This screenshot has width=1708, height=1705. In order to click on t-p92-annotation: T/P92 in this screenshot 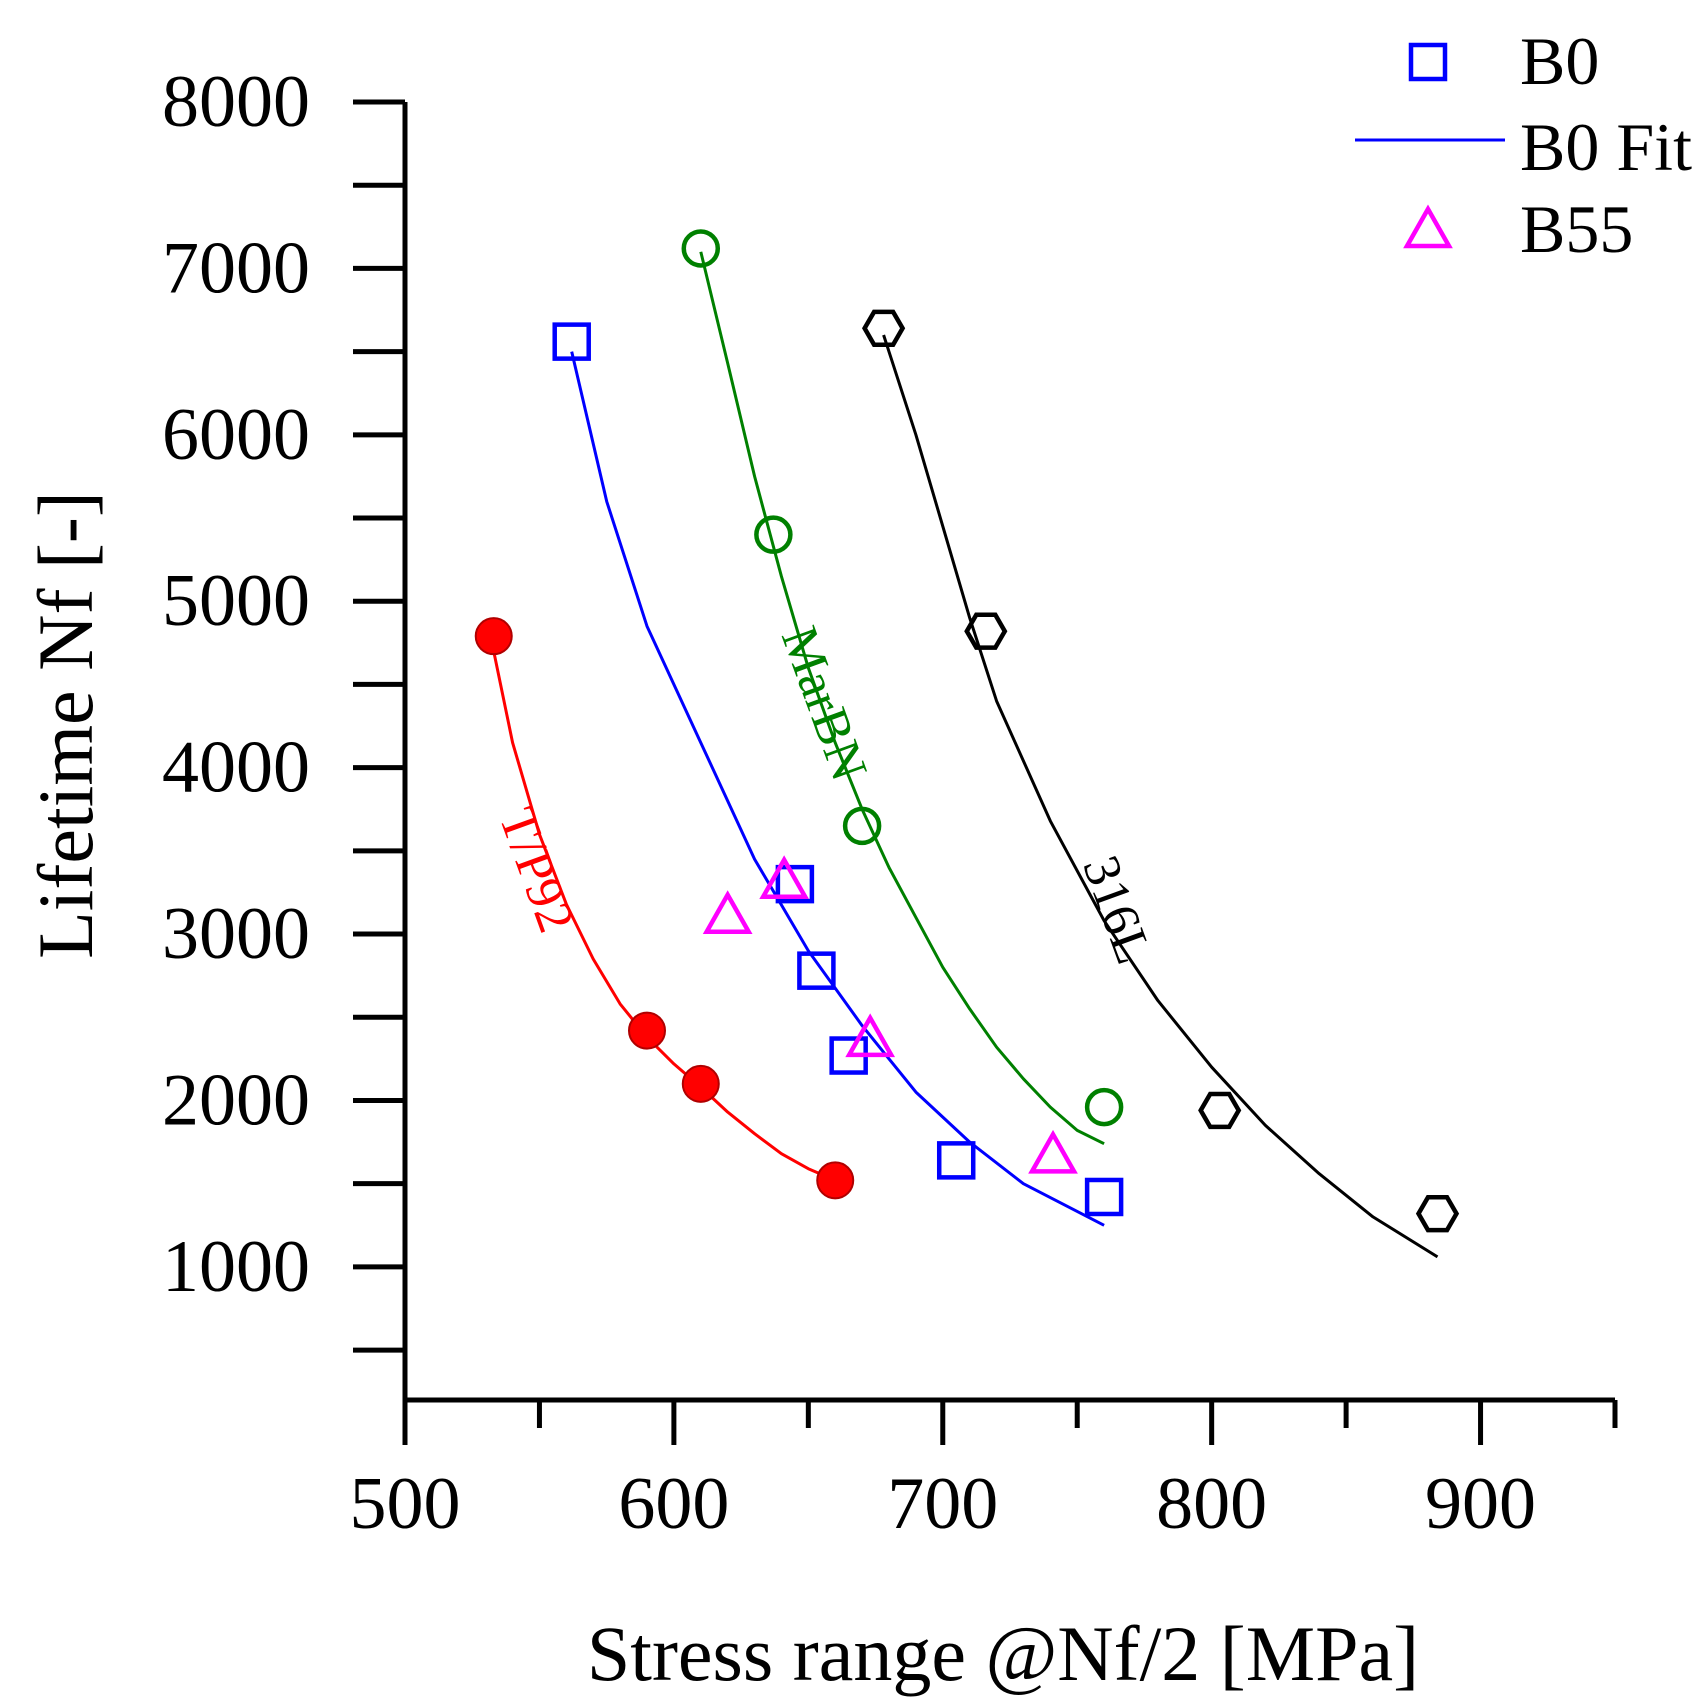, I will do `click(536, 870)`.